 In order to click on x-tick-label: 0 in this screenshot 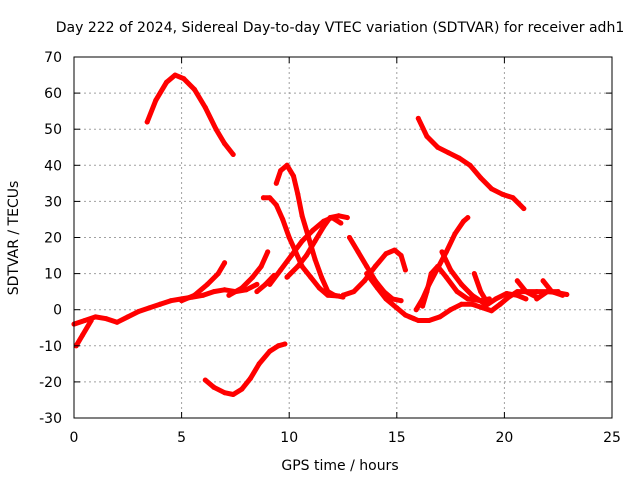, I will do `click(74, 438)`.